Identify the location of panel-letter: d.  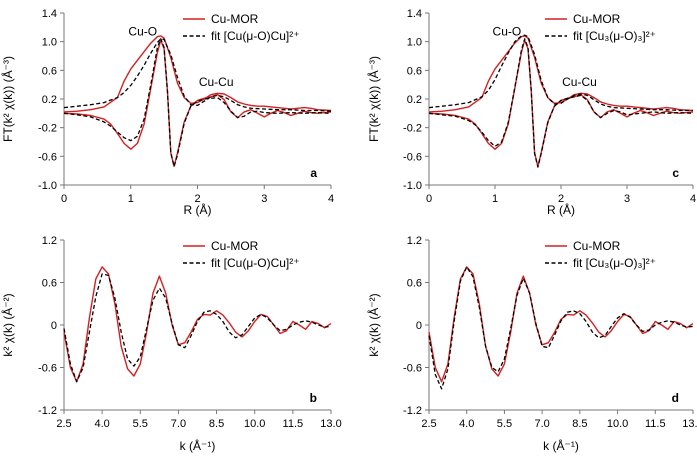
(675, 398).